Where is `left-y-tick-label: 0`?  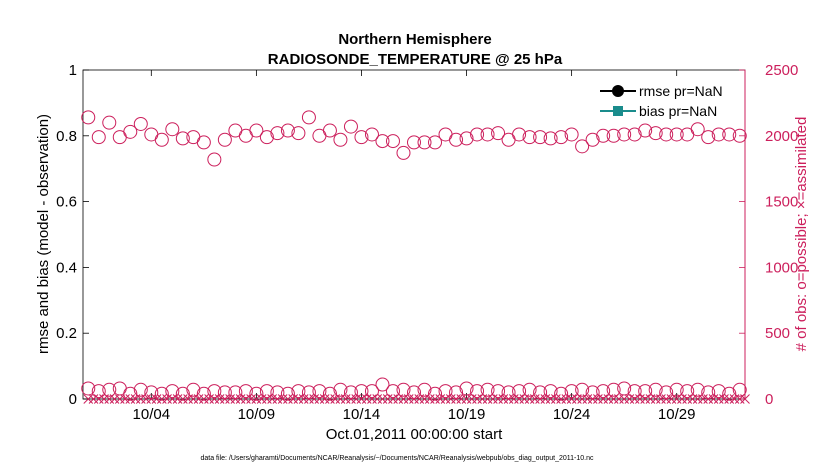
left-y-tick-label: 0 is located at coordinates (73, 399).